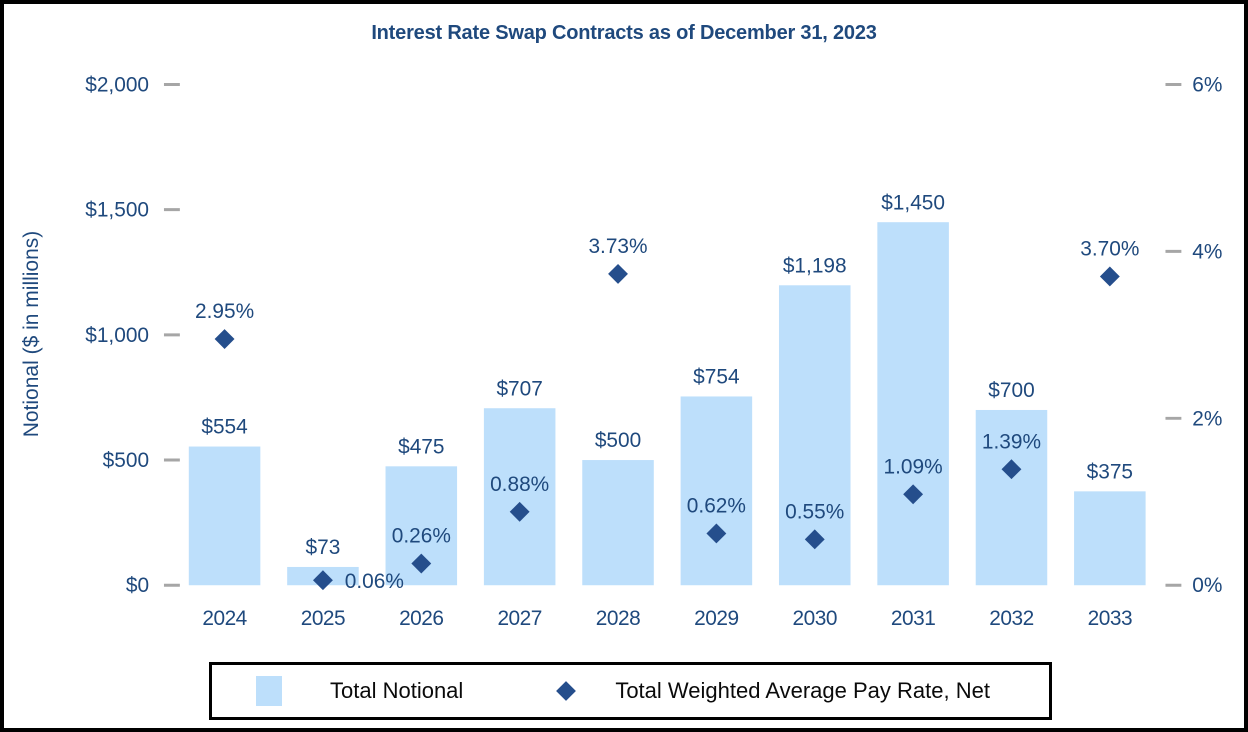  What do you see at coordinates (224, 427) in the screenshot?
I see `bar-label-2024: $554` at bounding box center [224, 427].